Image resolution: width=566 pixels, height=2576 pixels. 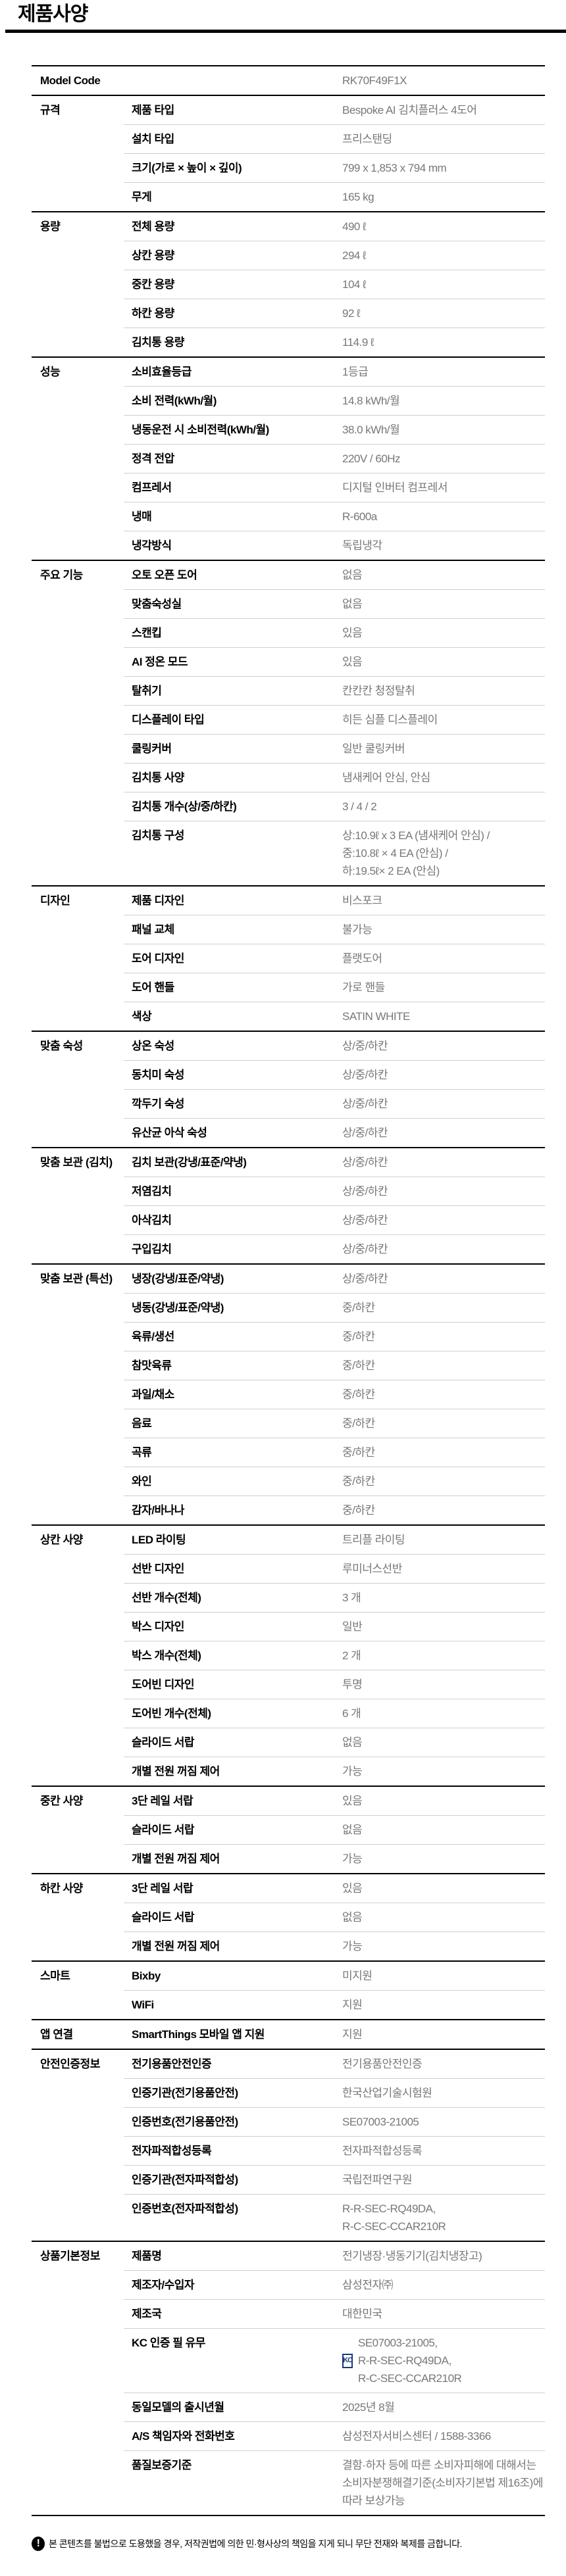 What do you see at coordinates (359, 516) in the screenshot?
I see `spec-value: R-600a` at bounding box center [359, 516].